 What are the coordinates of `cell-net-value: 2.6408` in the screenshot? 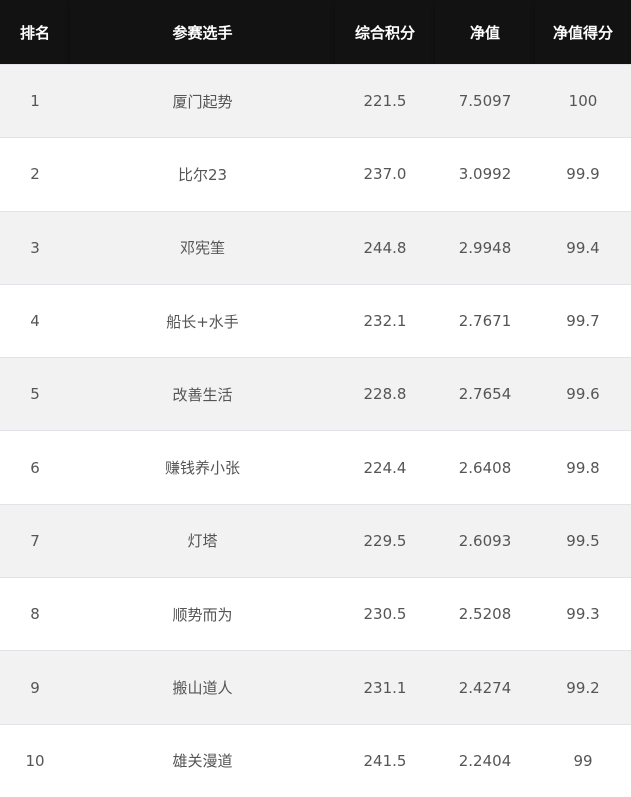 It's located at (485, 467).